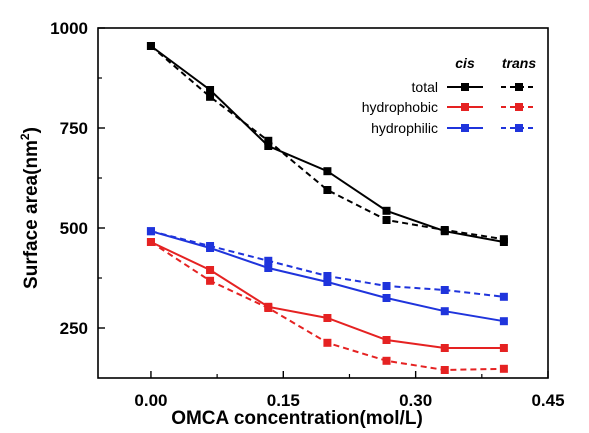 The height and width of the screenshot is (433, 589). What do you see at coordinates (74, 328) in the screenshot?
I see `y-tick-label: 250` at bounding box center [74, 328].